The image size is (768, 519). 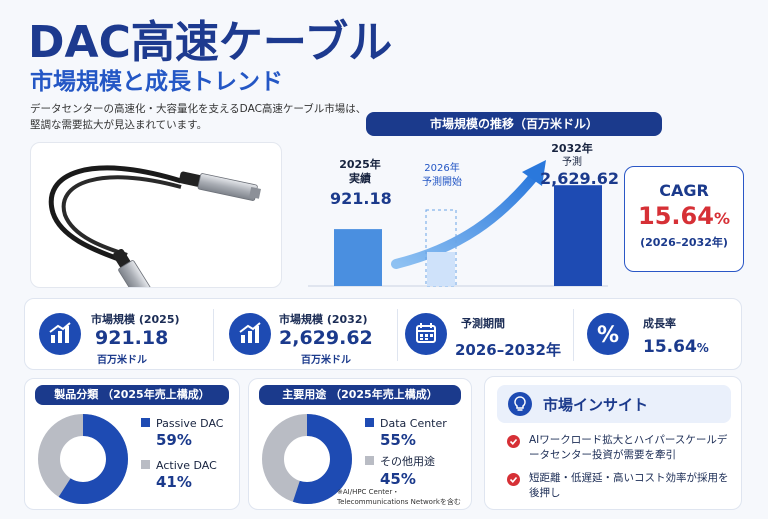 What do you see at coordinates (579, 178) in the screenshot?
I see `bar-2032-value: 2,629.62` at bounding box center [579, 178].